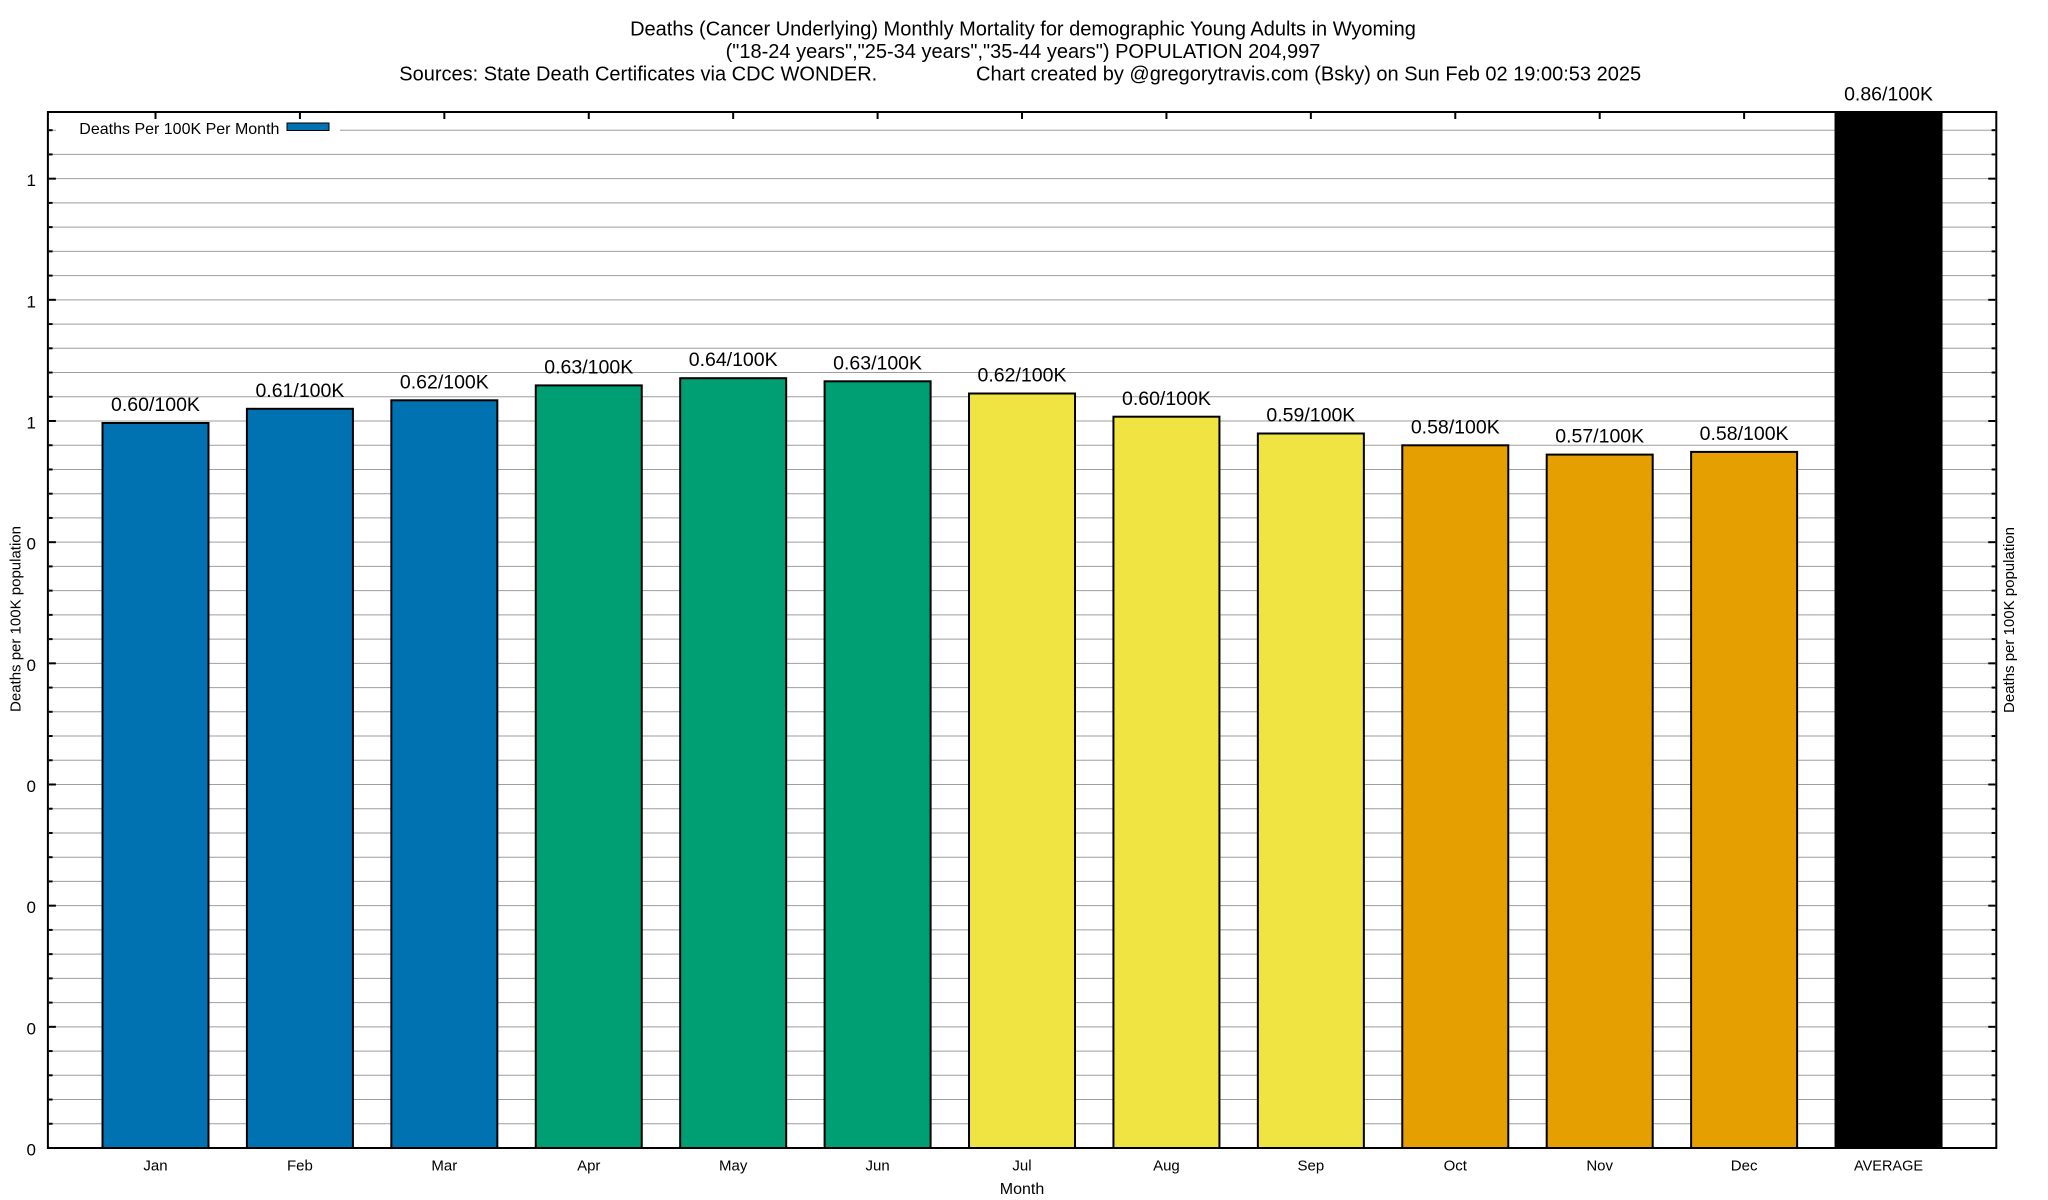 This screenshot has width=2048, height=1200. Describe the element at coordinates (878, 1165) in the screenshot. I see `svg-text: Jun` at that location.